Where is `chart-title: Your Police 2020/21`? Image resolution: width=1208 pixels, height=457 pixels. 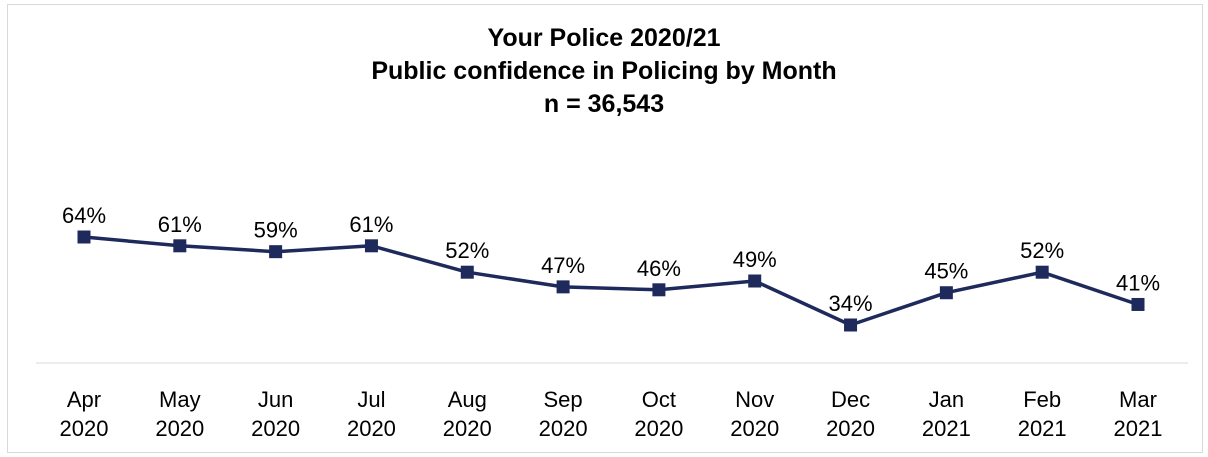 chart-title: Your Police 2020/21 is located at coordinates (604, 38).